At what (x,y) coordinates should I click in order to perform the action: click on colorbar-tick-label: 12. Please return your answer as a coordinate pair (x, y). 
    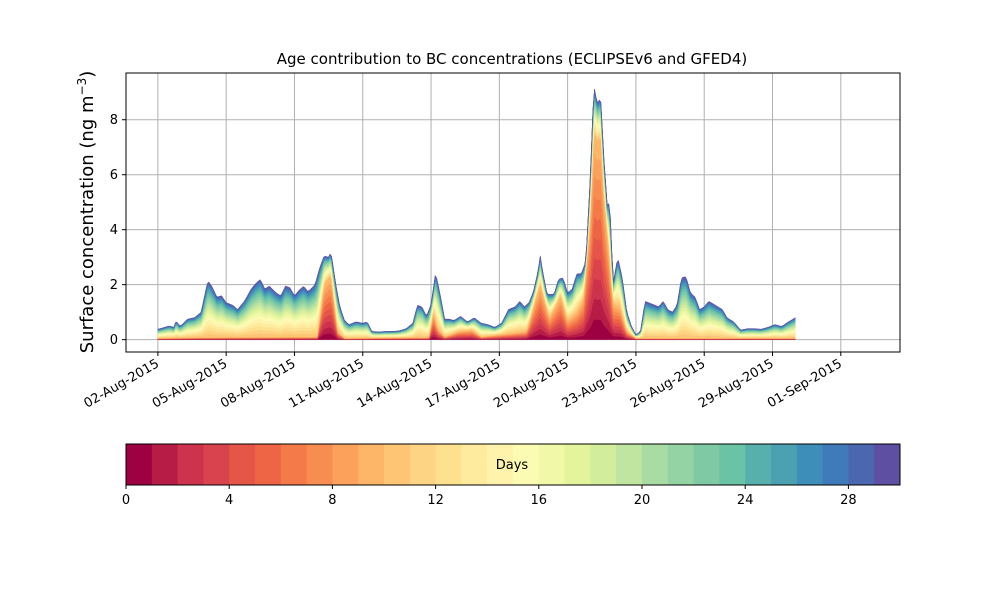
    Looking at the image, I should click on (435, 500).